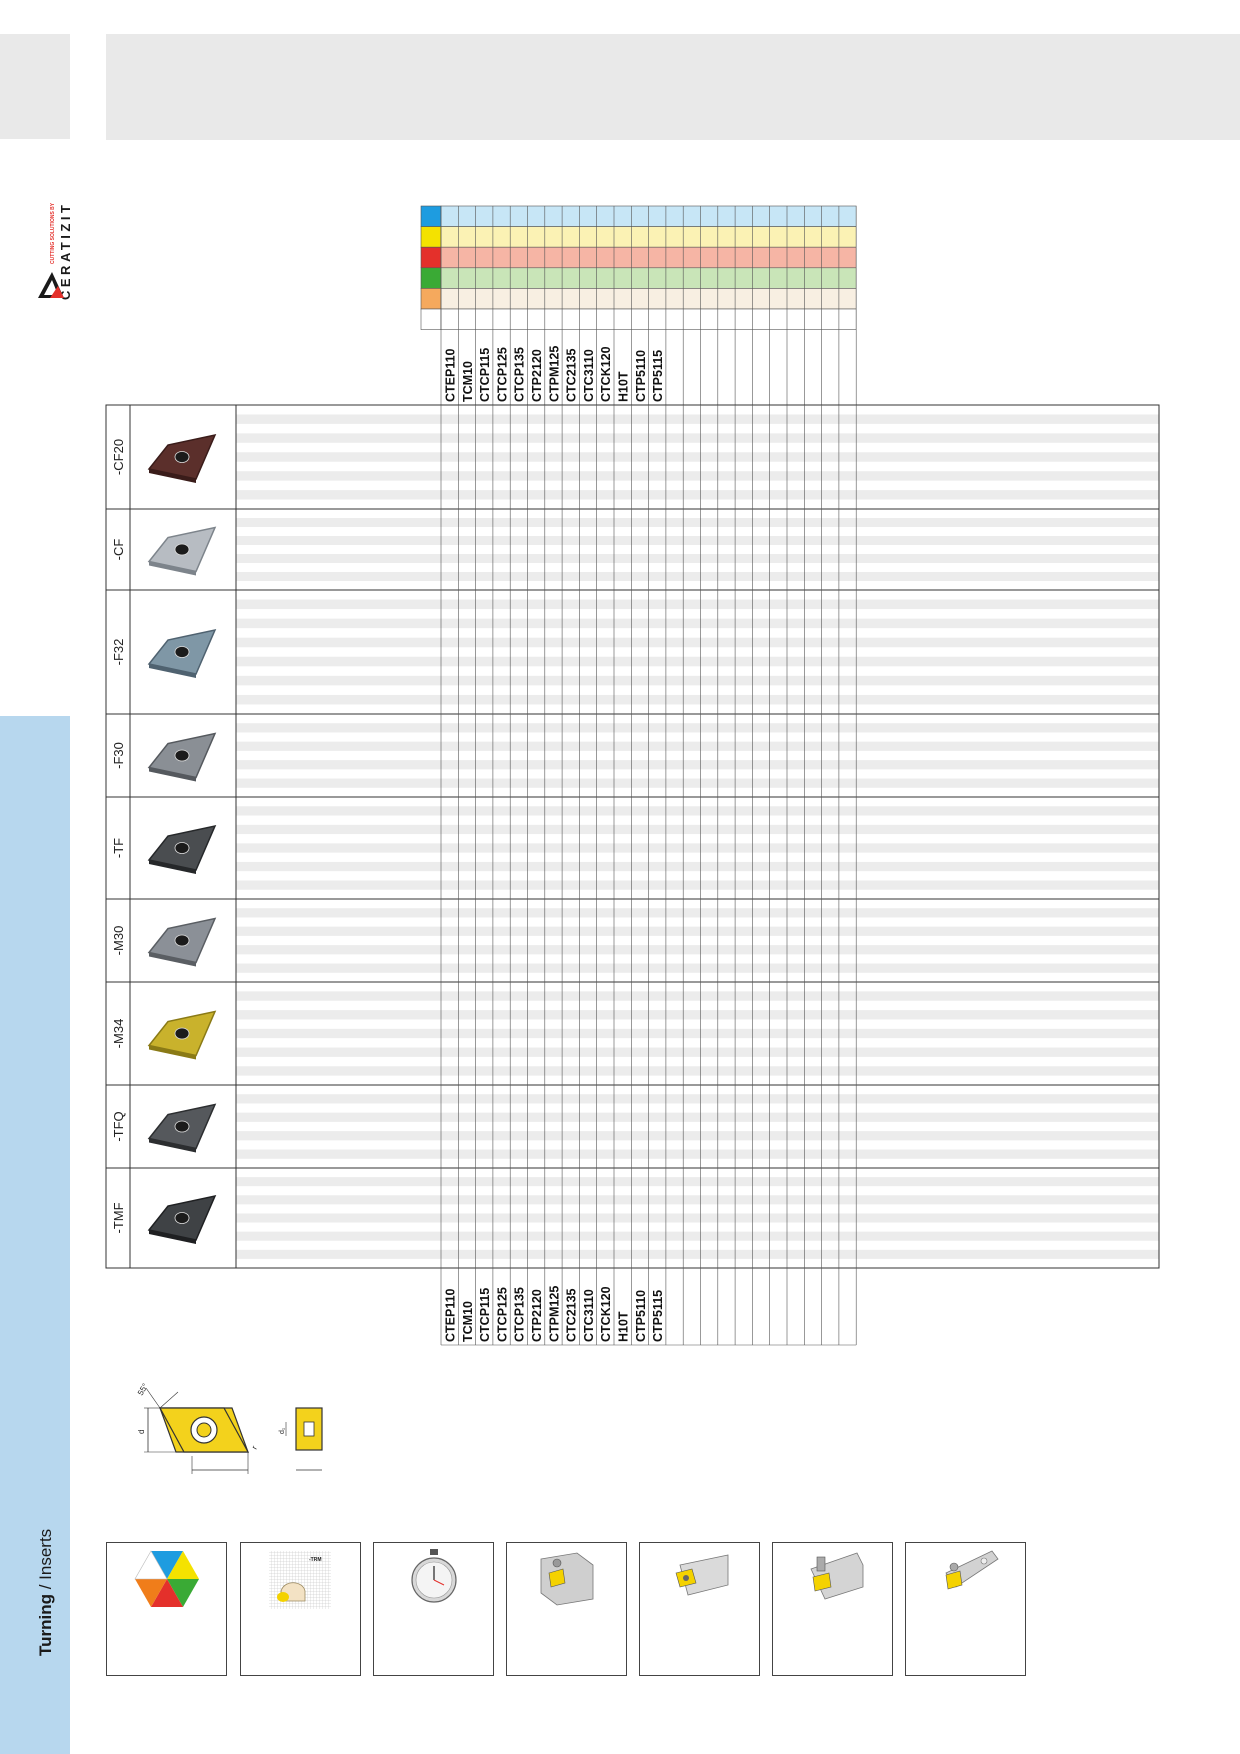 The width and height of the screenshot is (1240, 1754). I want to click on ceratizit-logo: CERATIZIT CUTTING SOLUTIONS BY, so click(54, 225).